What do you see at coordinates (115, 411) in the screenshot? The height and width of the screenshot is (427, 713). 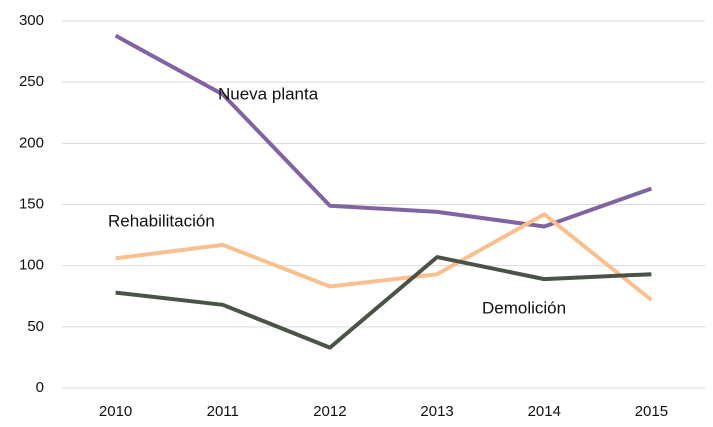 I see `x-tick-label: 2010` at bounding box center [115, 411].